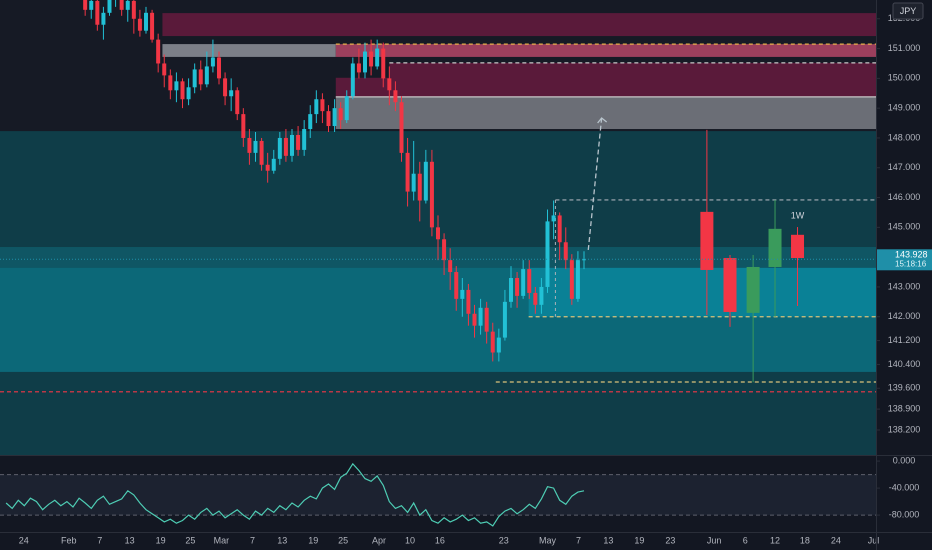  Describe the element at coordinates (904, 429) in the screenshot. I see `y-tick-label: 138.200` at that location.